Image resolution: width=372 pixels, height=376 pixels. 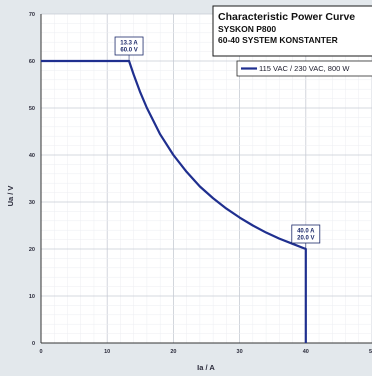 I want to click on x-tick-label: 20, so click(x=173, y=352).